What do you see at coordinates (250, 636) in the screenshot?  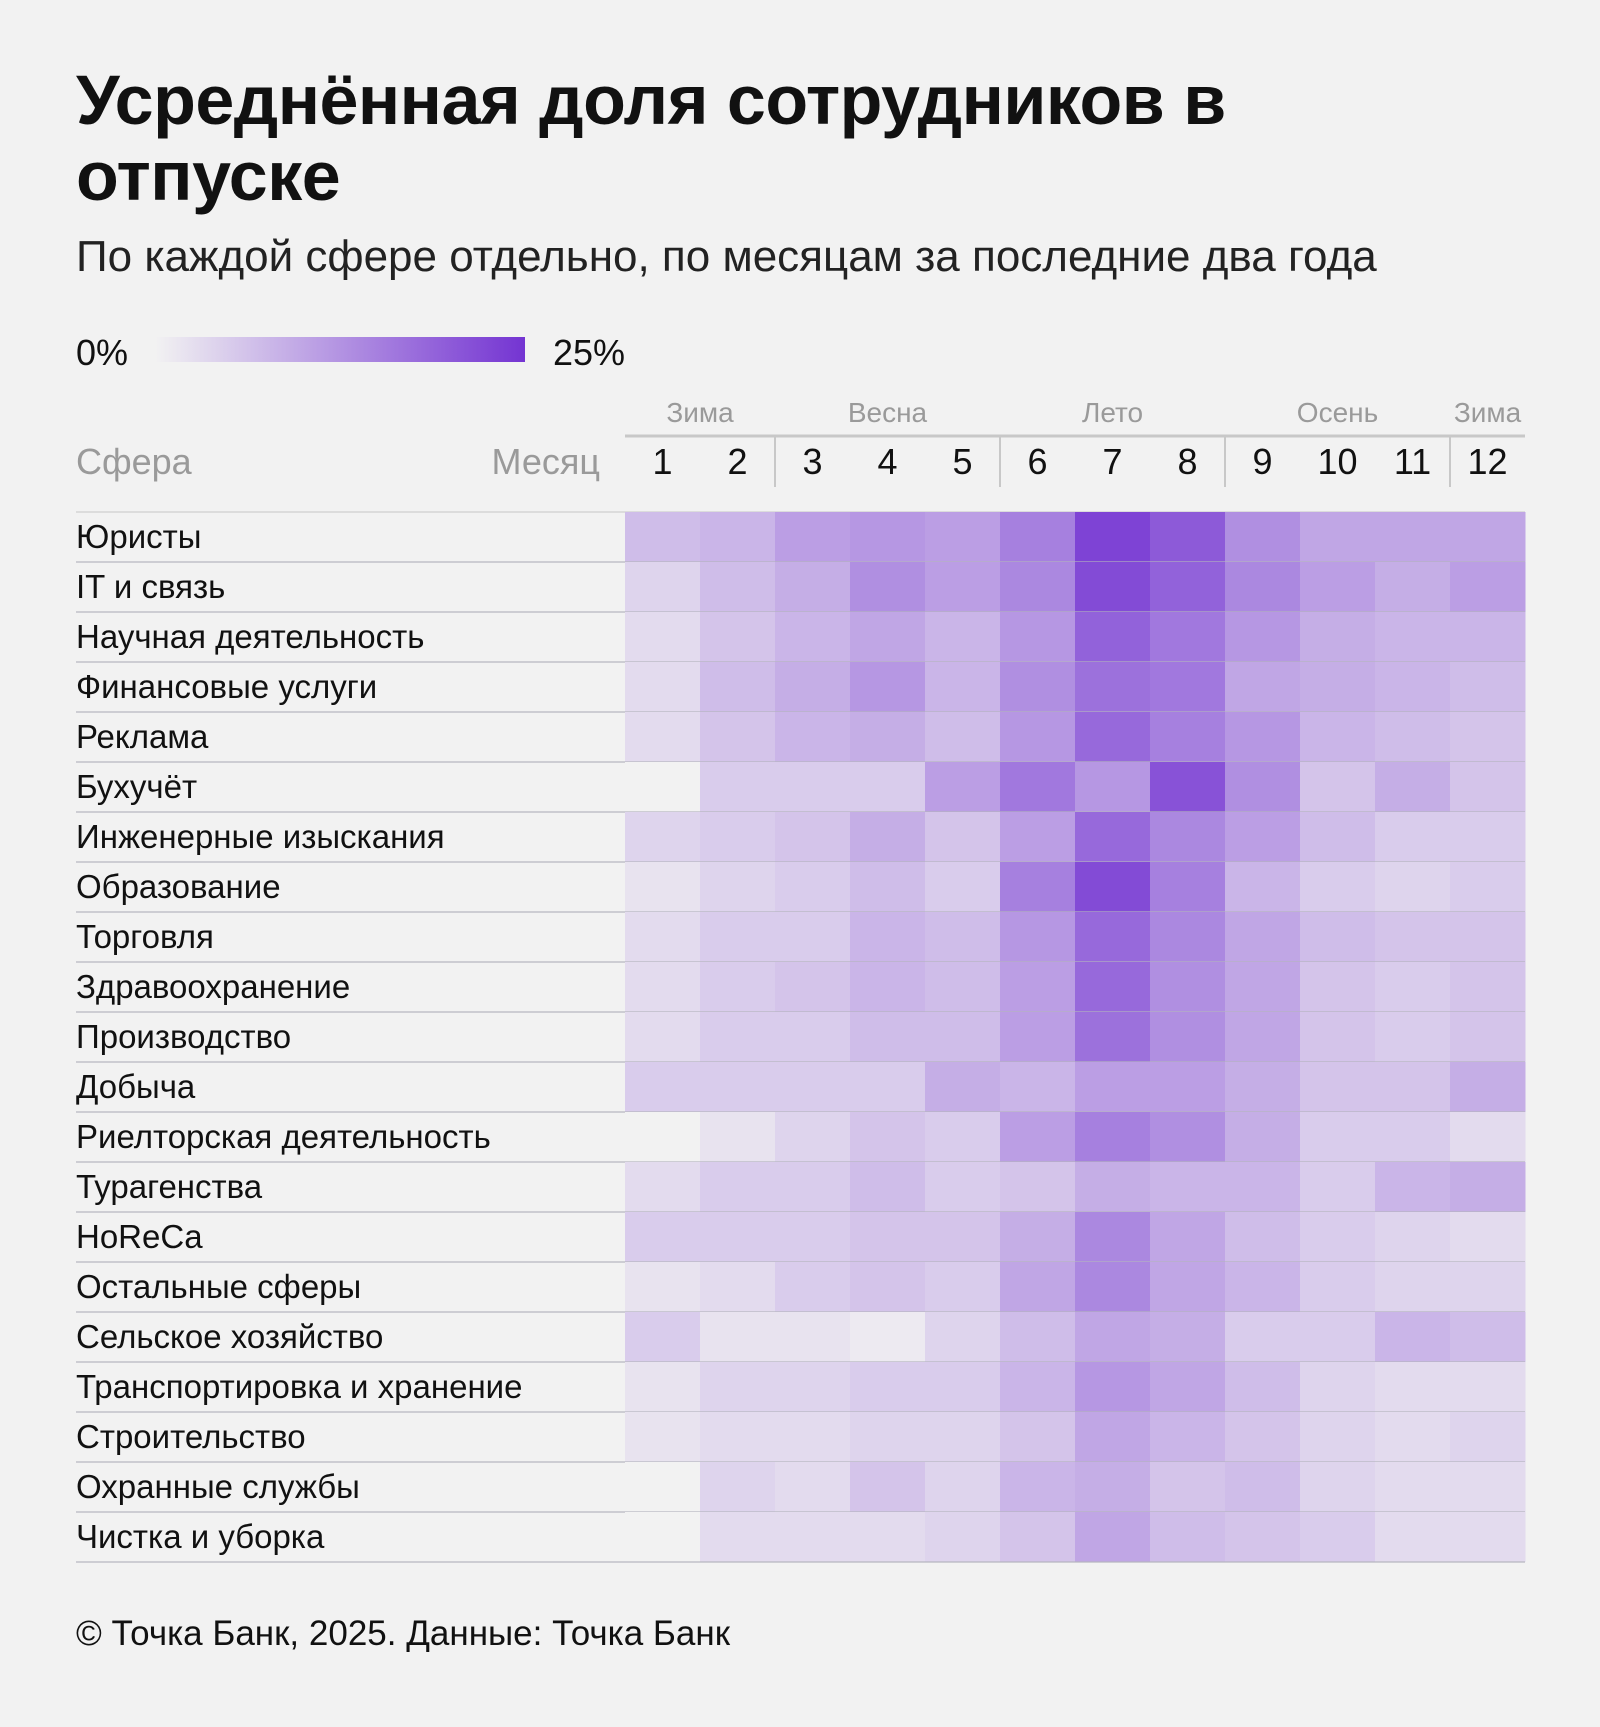 I see `row-label: Научная деятельность` at bounding box center [250, 636].